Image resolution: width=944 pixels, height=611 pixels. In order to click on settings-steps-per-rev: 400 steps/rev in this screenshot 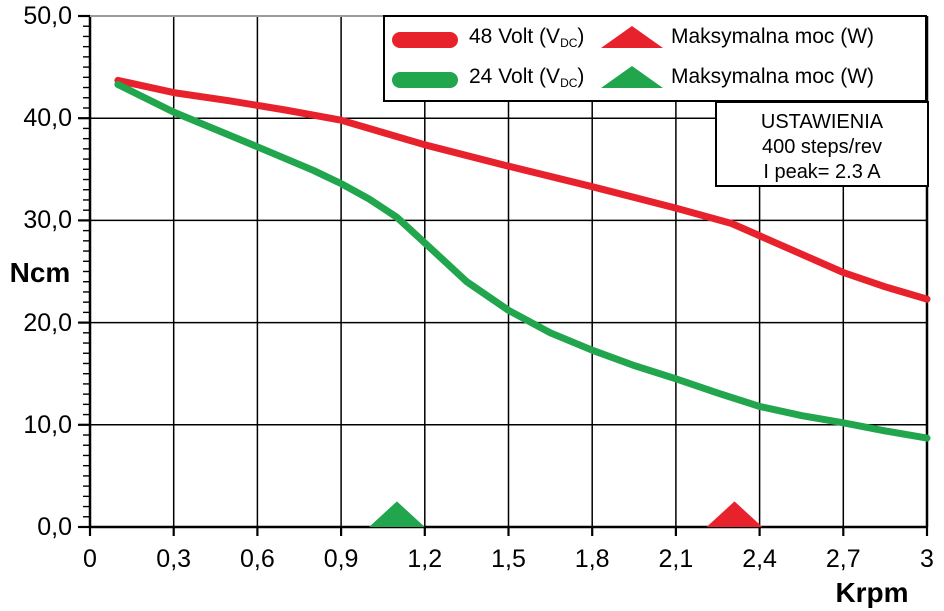, I will do `click(822, 147)`.